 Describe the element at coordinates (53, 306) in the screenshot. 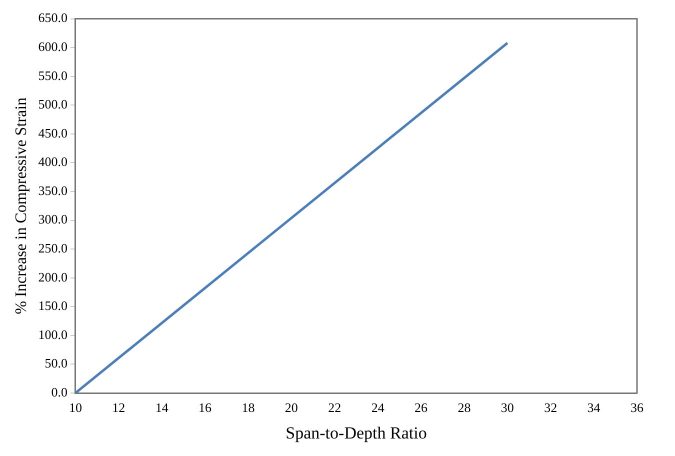

I see `y-tick-label: 150.0` at that location.